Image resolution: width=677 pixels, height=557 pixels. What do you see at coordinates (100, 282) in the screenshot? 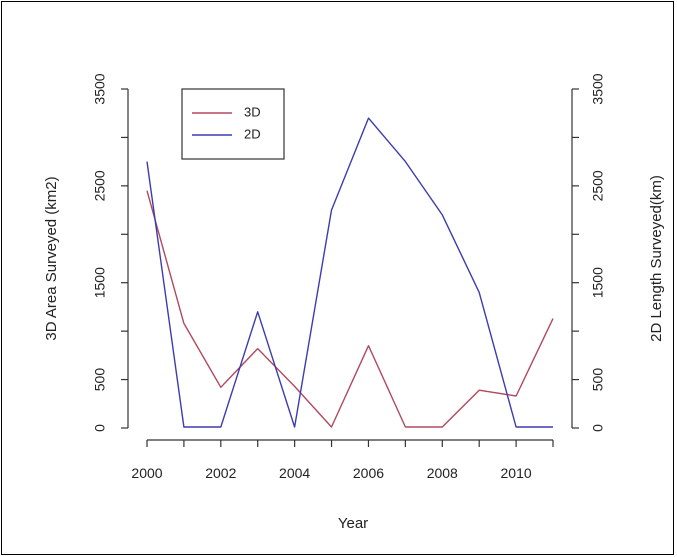
I see `y-left-tick-label: 1500` at bounding box center [100, 282].